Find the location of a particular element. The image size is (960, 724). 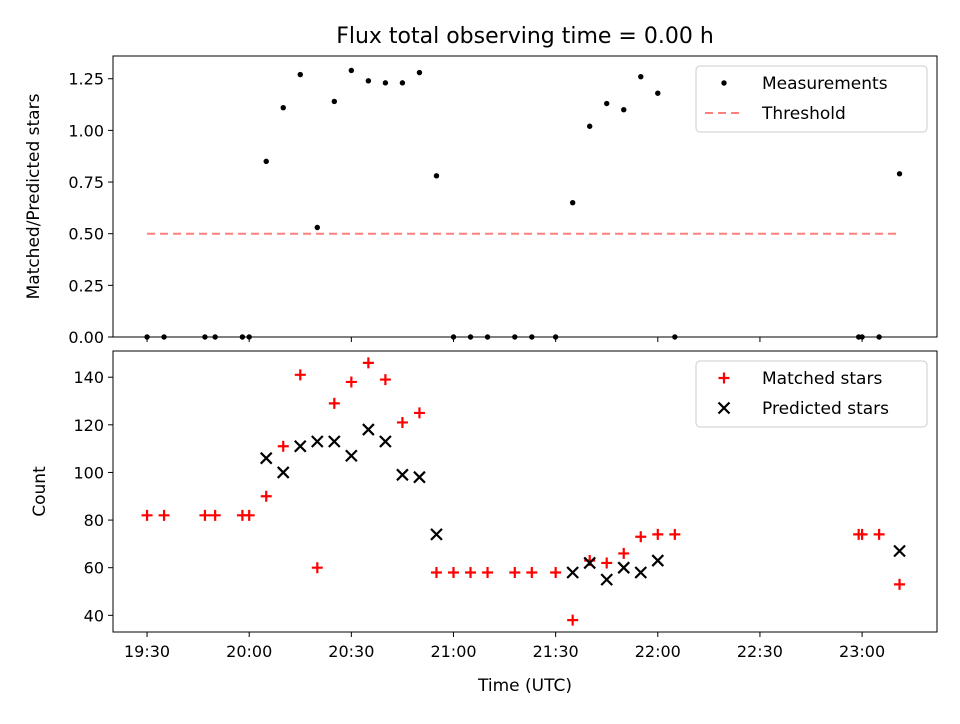

x-tick-label: 20:00 is located at coordinates (249, 651).